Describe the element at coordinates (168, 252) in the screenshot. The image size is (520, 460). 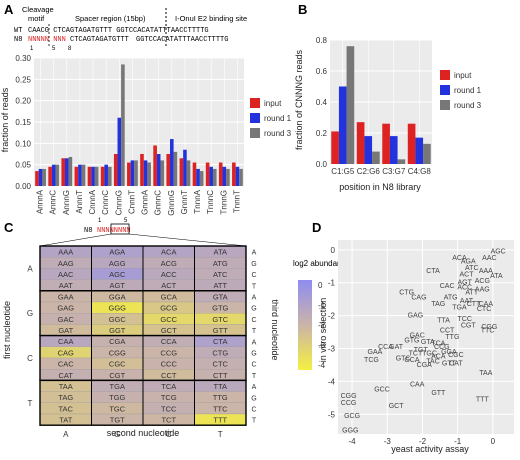
I see `codon-label: ACA` at that location.